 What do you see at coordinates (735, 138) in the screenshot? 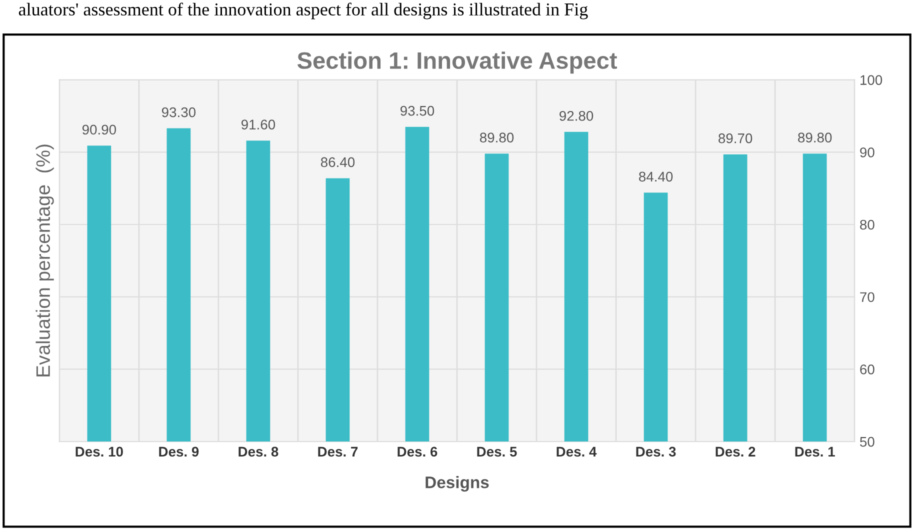
I see `data-label: 89.70` at bounding box center [735, 138].